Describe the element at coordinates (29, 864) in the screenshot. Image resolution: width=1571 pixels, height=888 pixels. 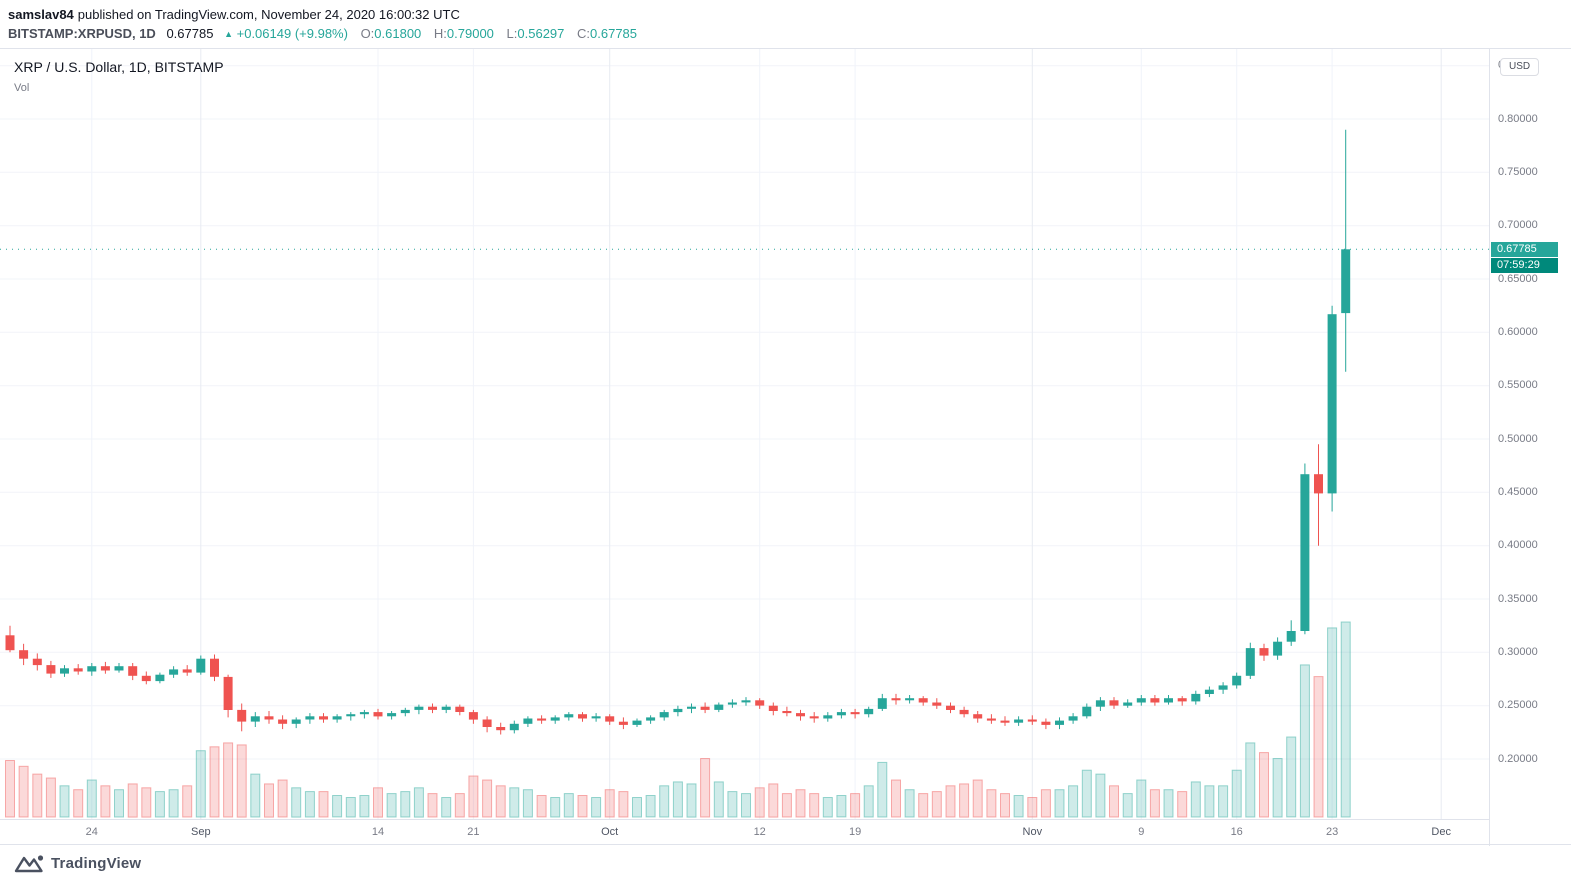
I see `tradingview-logo-icon` at that location.